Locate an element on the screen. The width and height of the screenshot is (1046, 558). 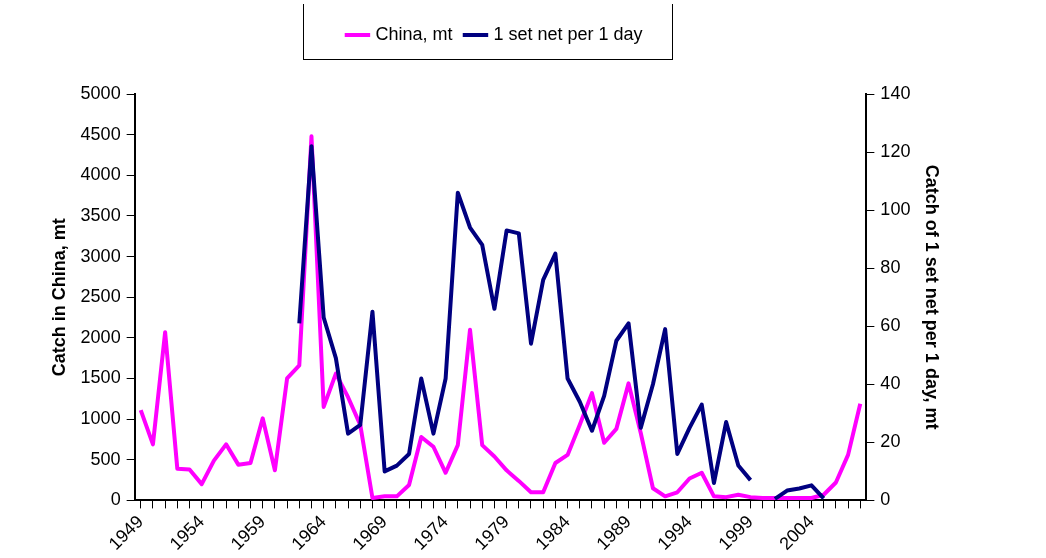
y-tick-label: 2500 is located at coordinates (100, 296).